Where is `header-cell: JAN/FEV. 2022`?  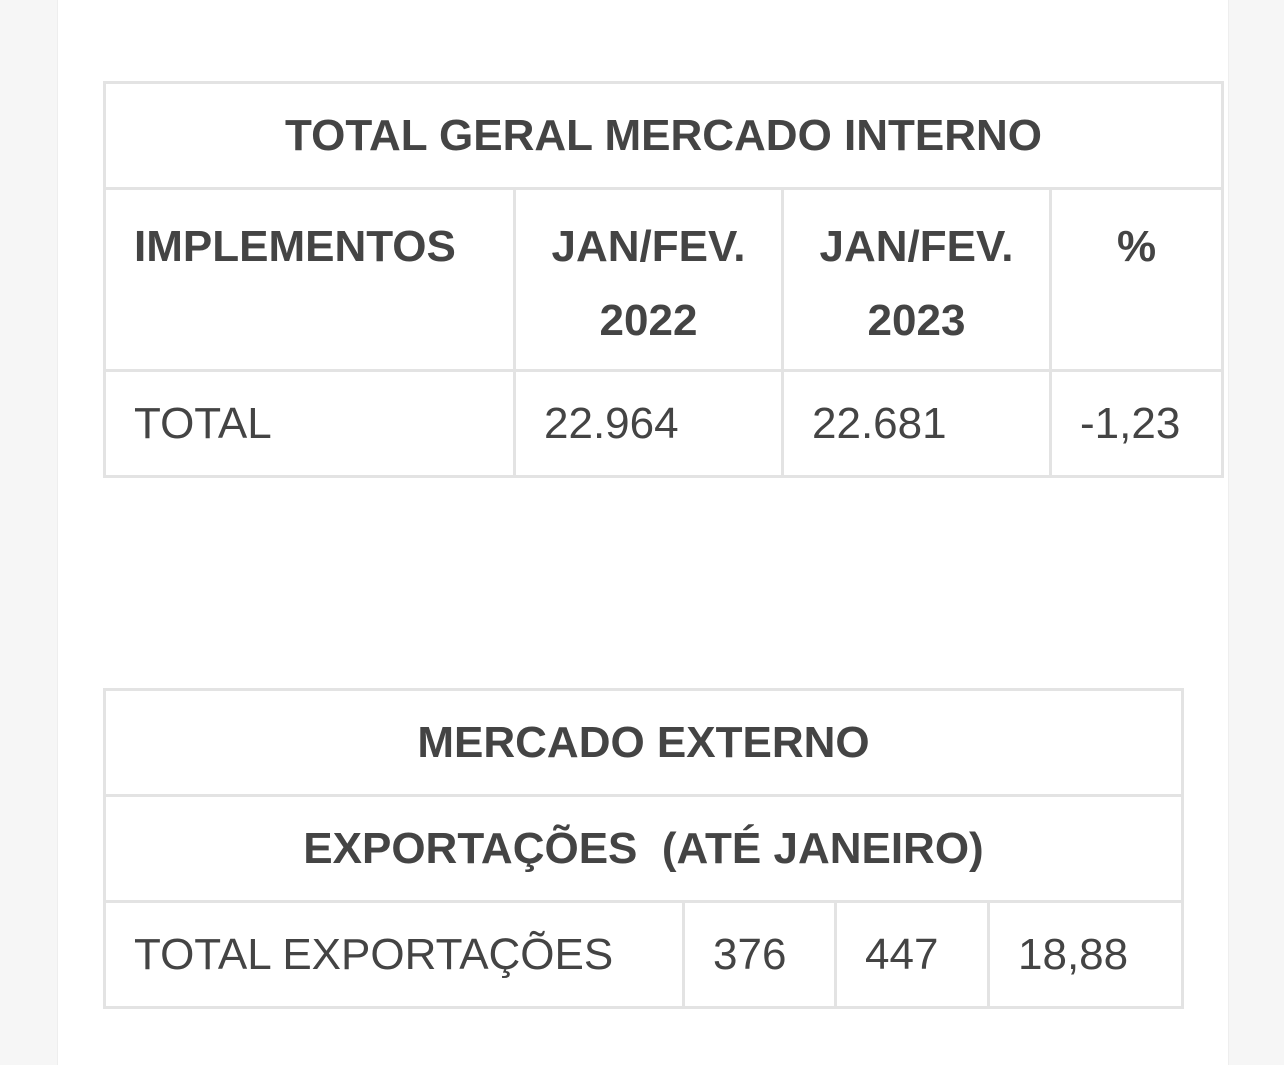
header-cell: JAN/FEV. 2022 is located at coordinates (648, 279).